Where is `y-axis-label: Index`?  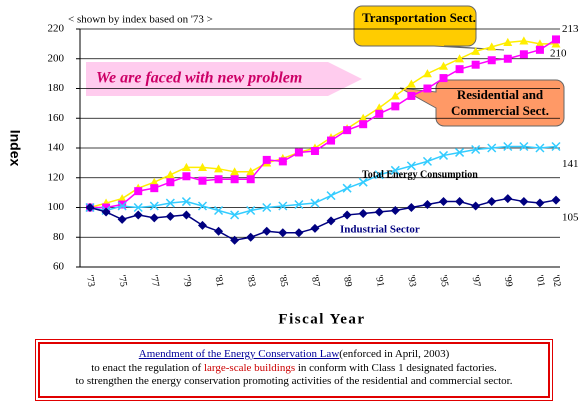 y-axis-label: Index is located at coordinates (15, 148).